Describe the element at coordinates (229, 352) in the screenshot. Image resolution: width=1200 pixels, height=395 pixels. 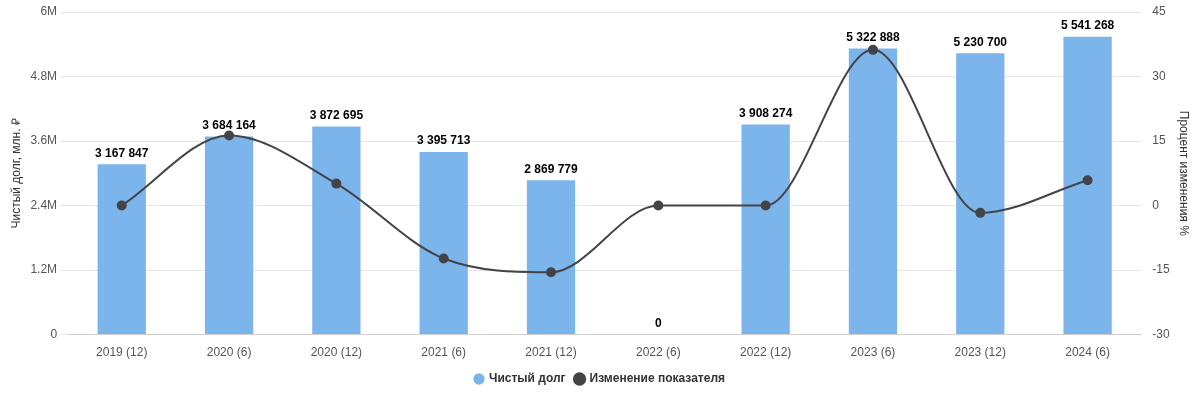
I see `x-tick-label: 2020 (6)` at that location.